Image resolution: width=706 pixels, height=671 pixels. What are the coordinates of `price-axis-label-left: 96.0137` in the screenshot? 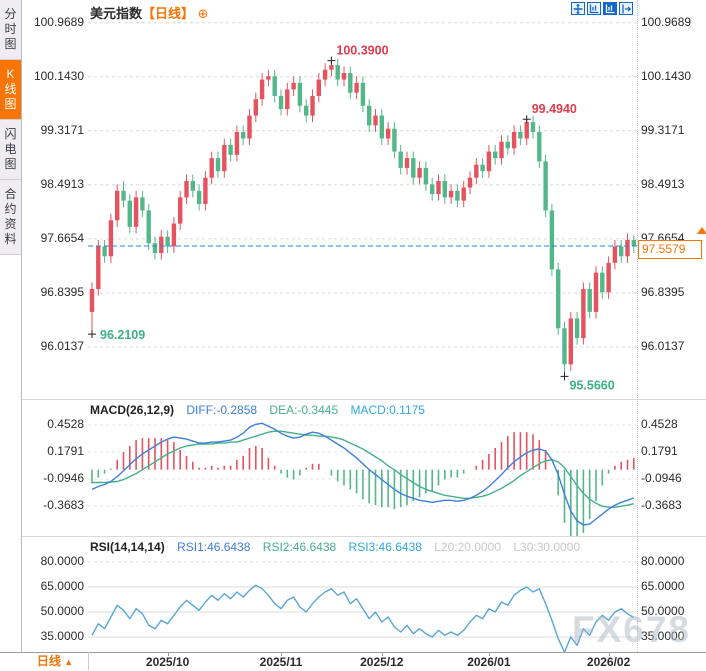 It's located at (62, 346).